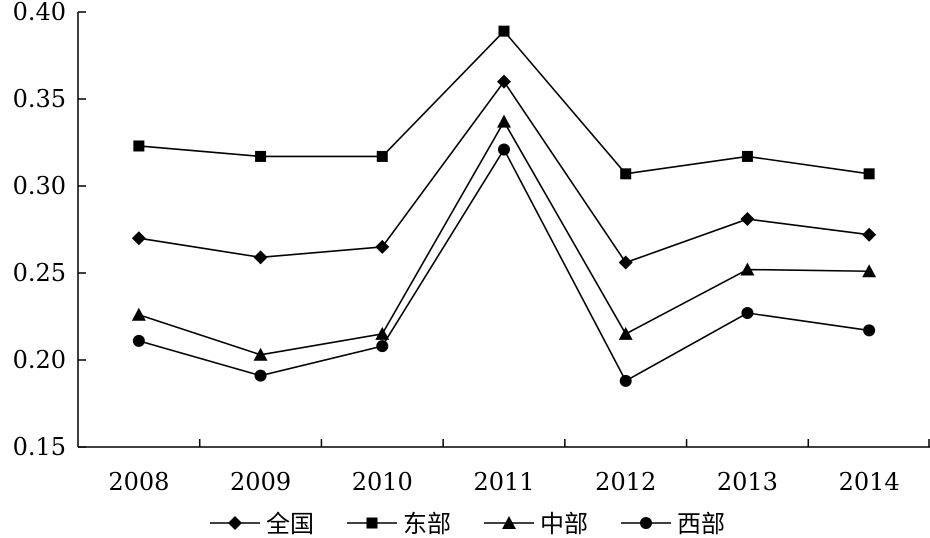 This screenshot has height=538, width=930. Describe the element at coordinates (260, 482) in the screenshot. I see `x-tick-label: 2009` at that location.